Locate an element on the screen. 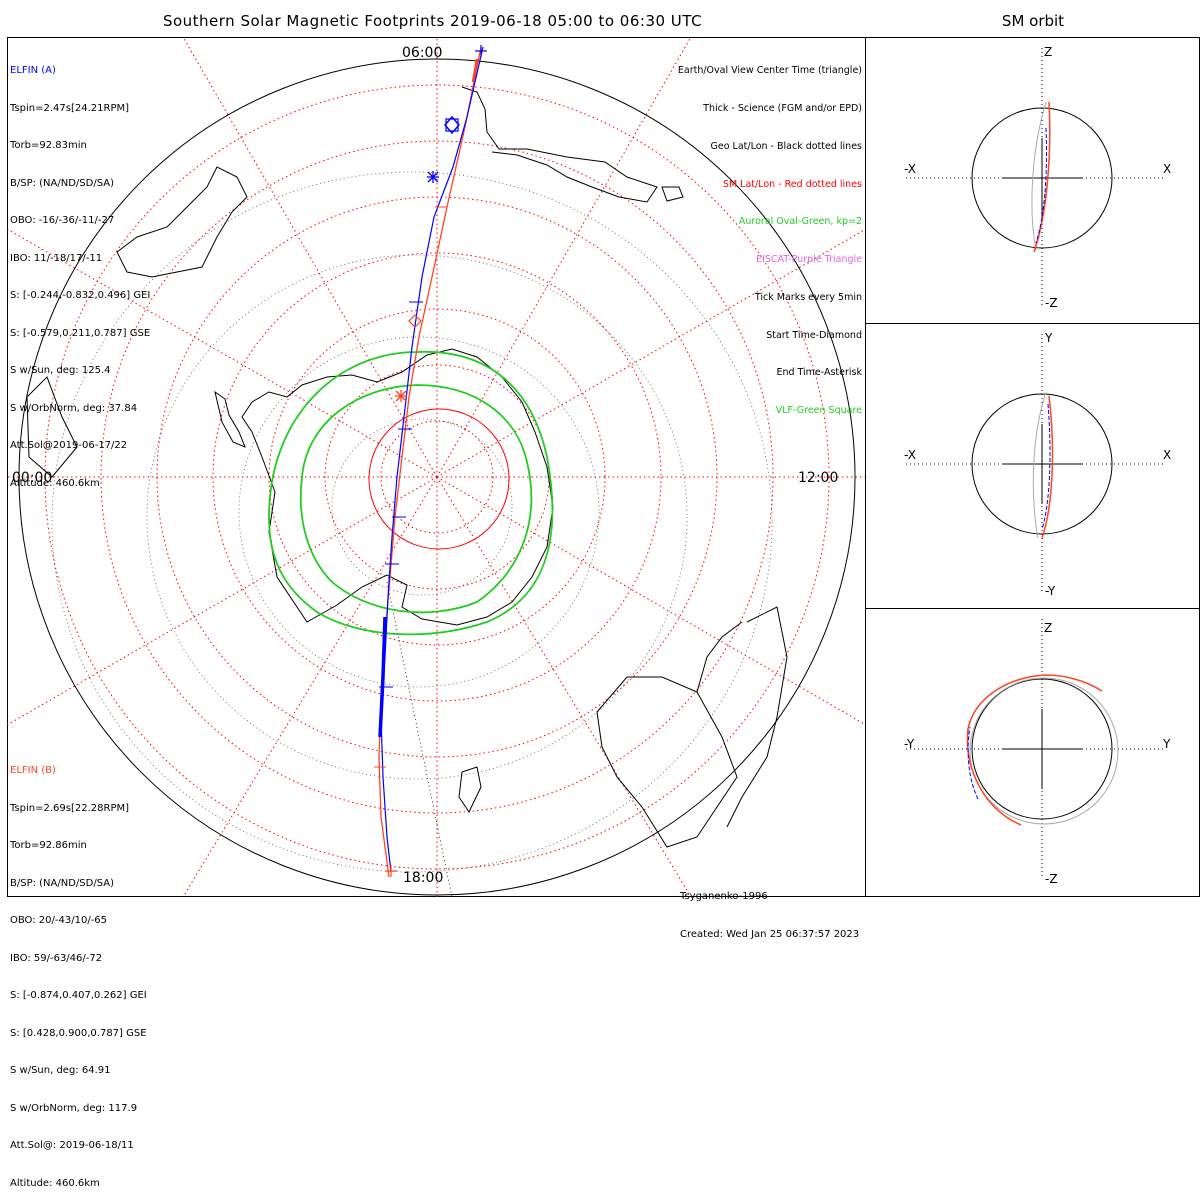 The image size is (1200, 1203). geo-longitude-line is located at coordinates (419, 739).